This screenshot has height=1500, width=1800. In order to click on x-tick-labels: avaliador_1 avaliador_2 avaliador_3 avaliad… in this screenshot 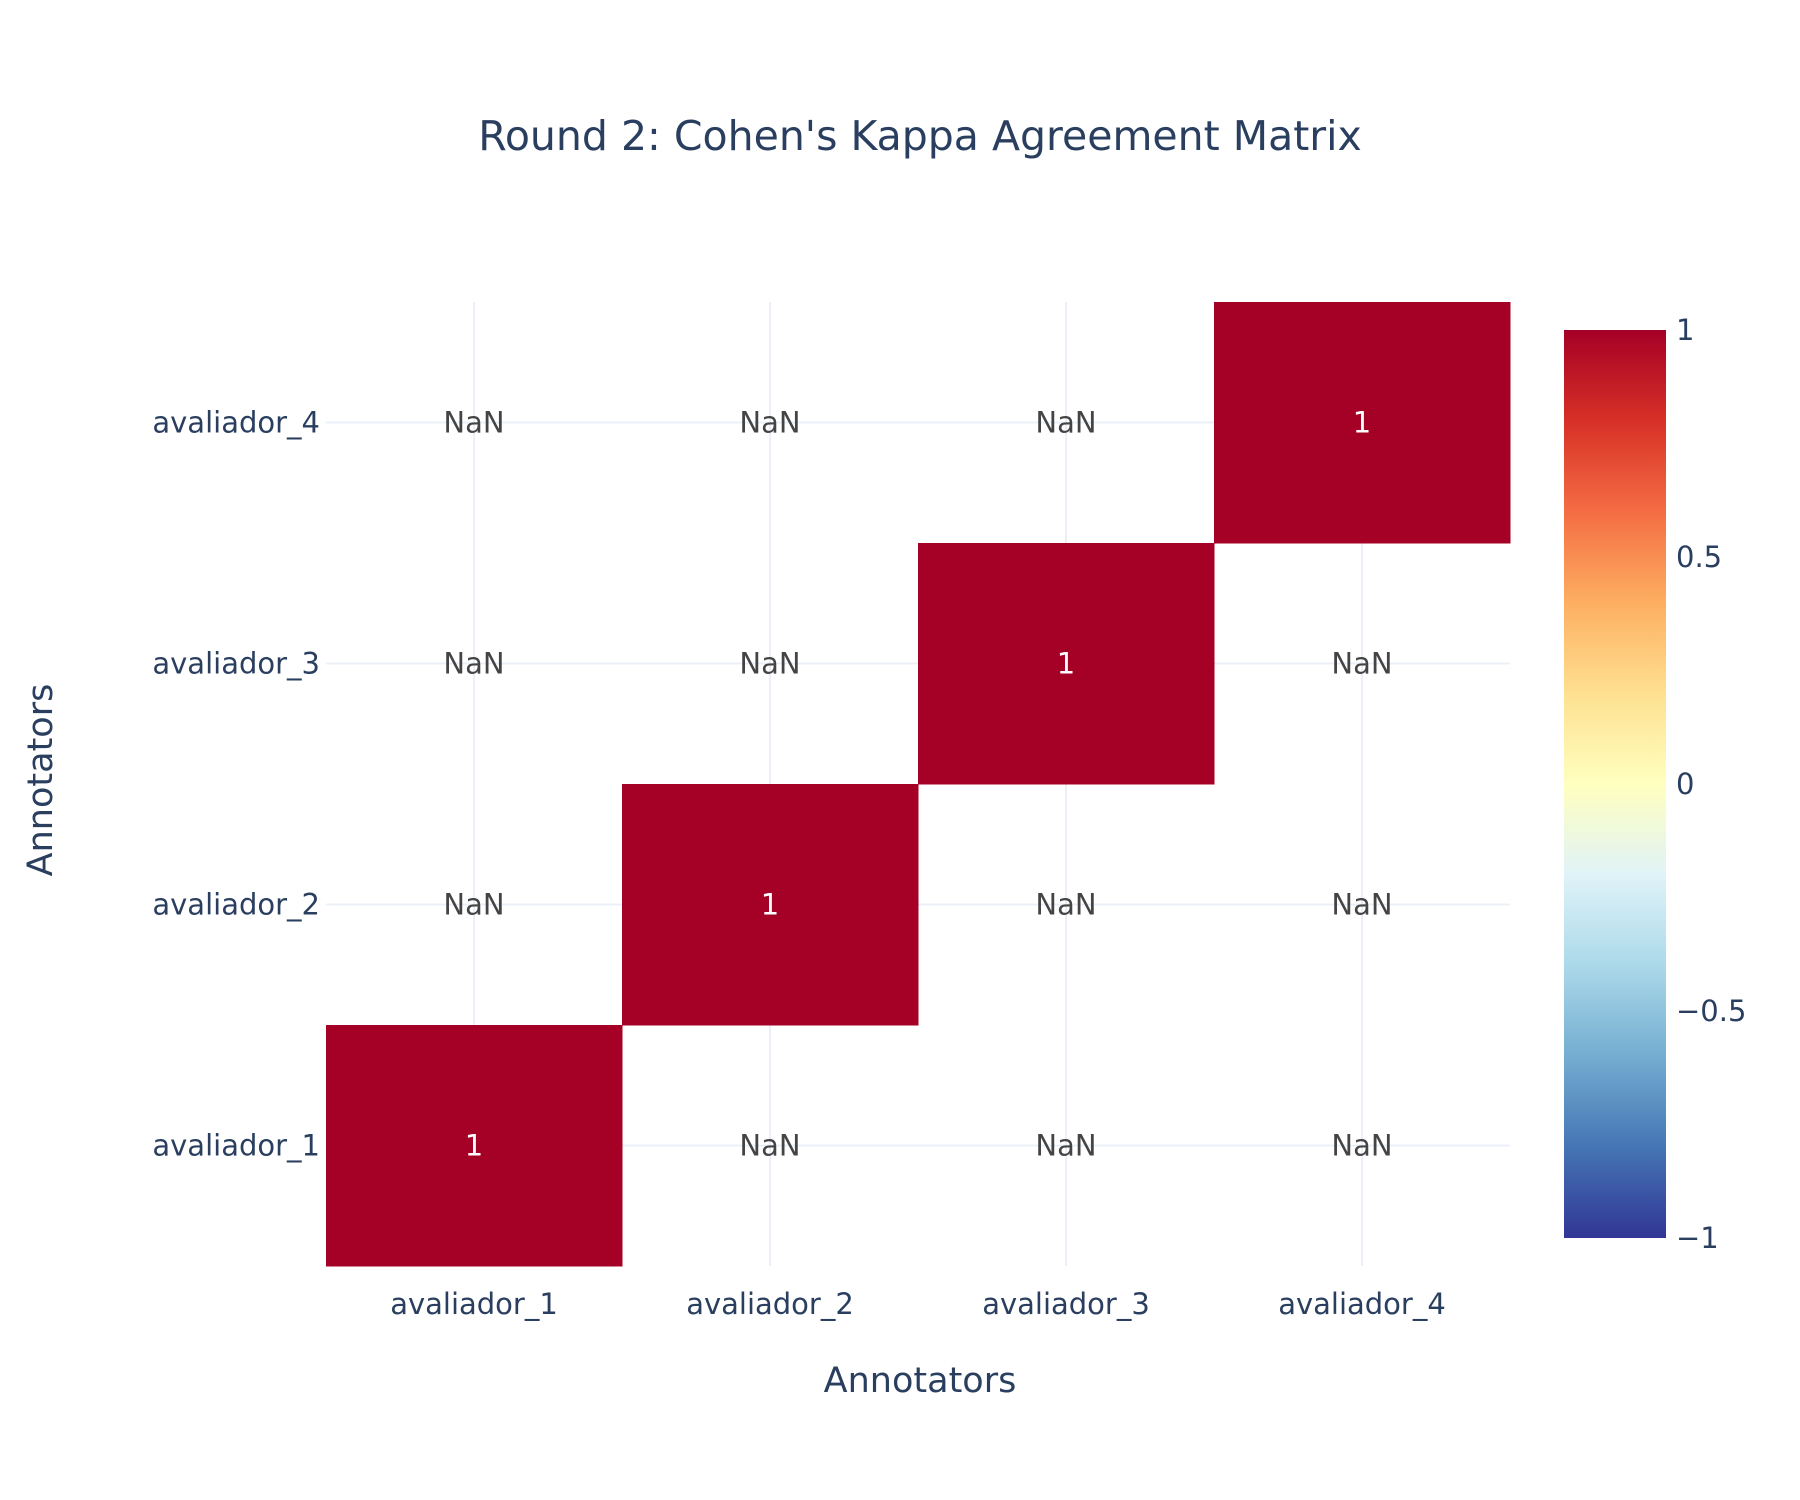, I will do `click(918, 1304)`.